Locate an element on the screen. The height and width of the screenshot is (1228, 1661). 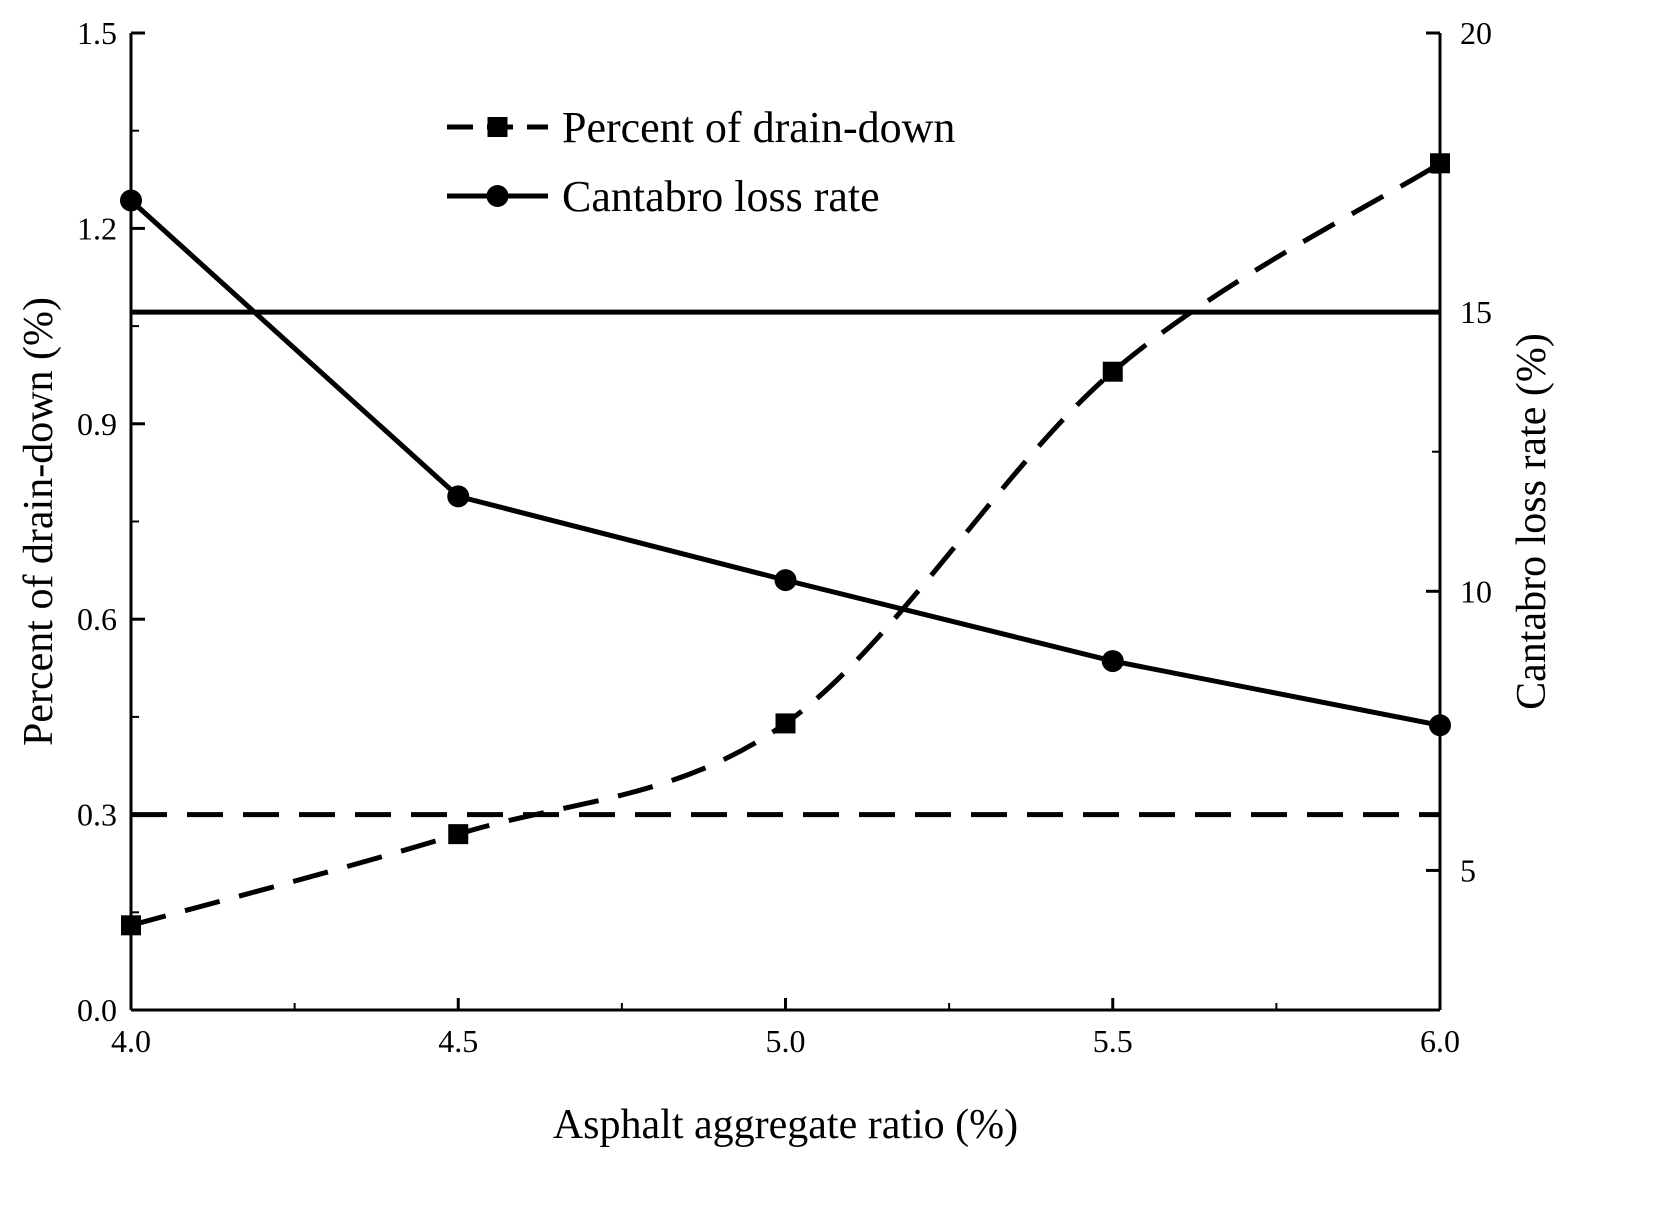
legend-swatch-square-marker is located at coordinates (497, 127).